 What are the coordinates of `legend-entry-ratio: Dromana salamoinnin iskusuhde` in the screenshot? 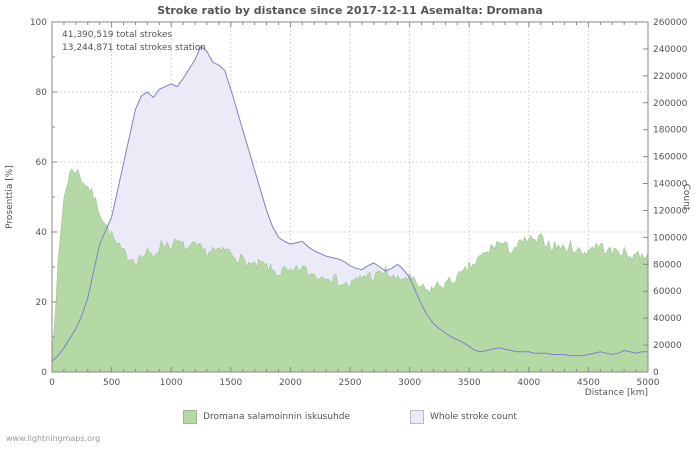 It's located at (266, 417).